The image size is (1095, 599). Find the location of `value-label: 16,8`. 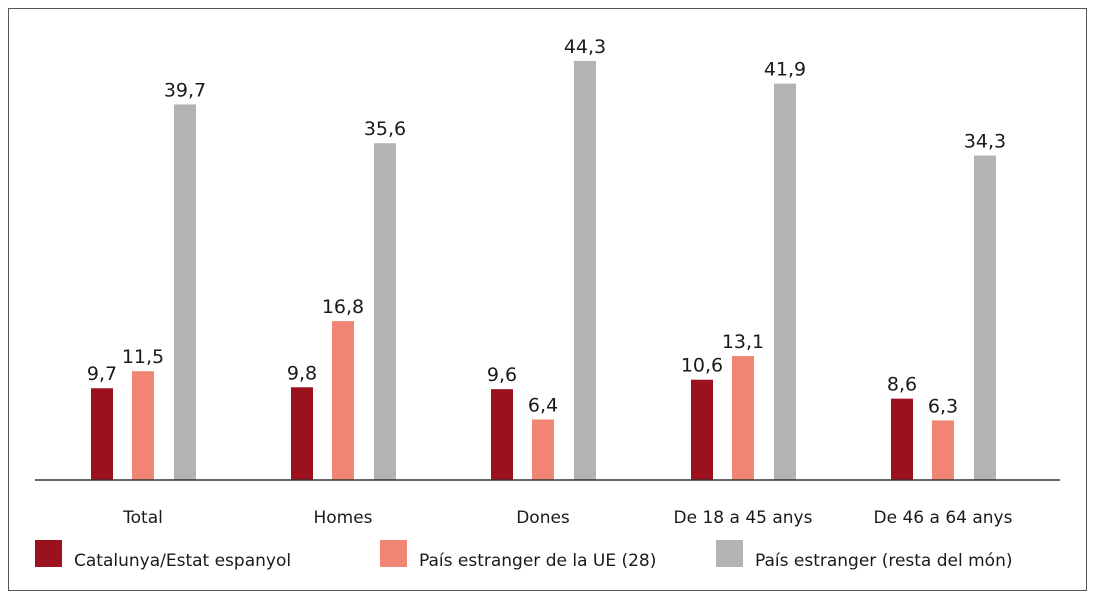

value-label: 16,8 is located at coordinates (343, 307).